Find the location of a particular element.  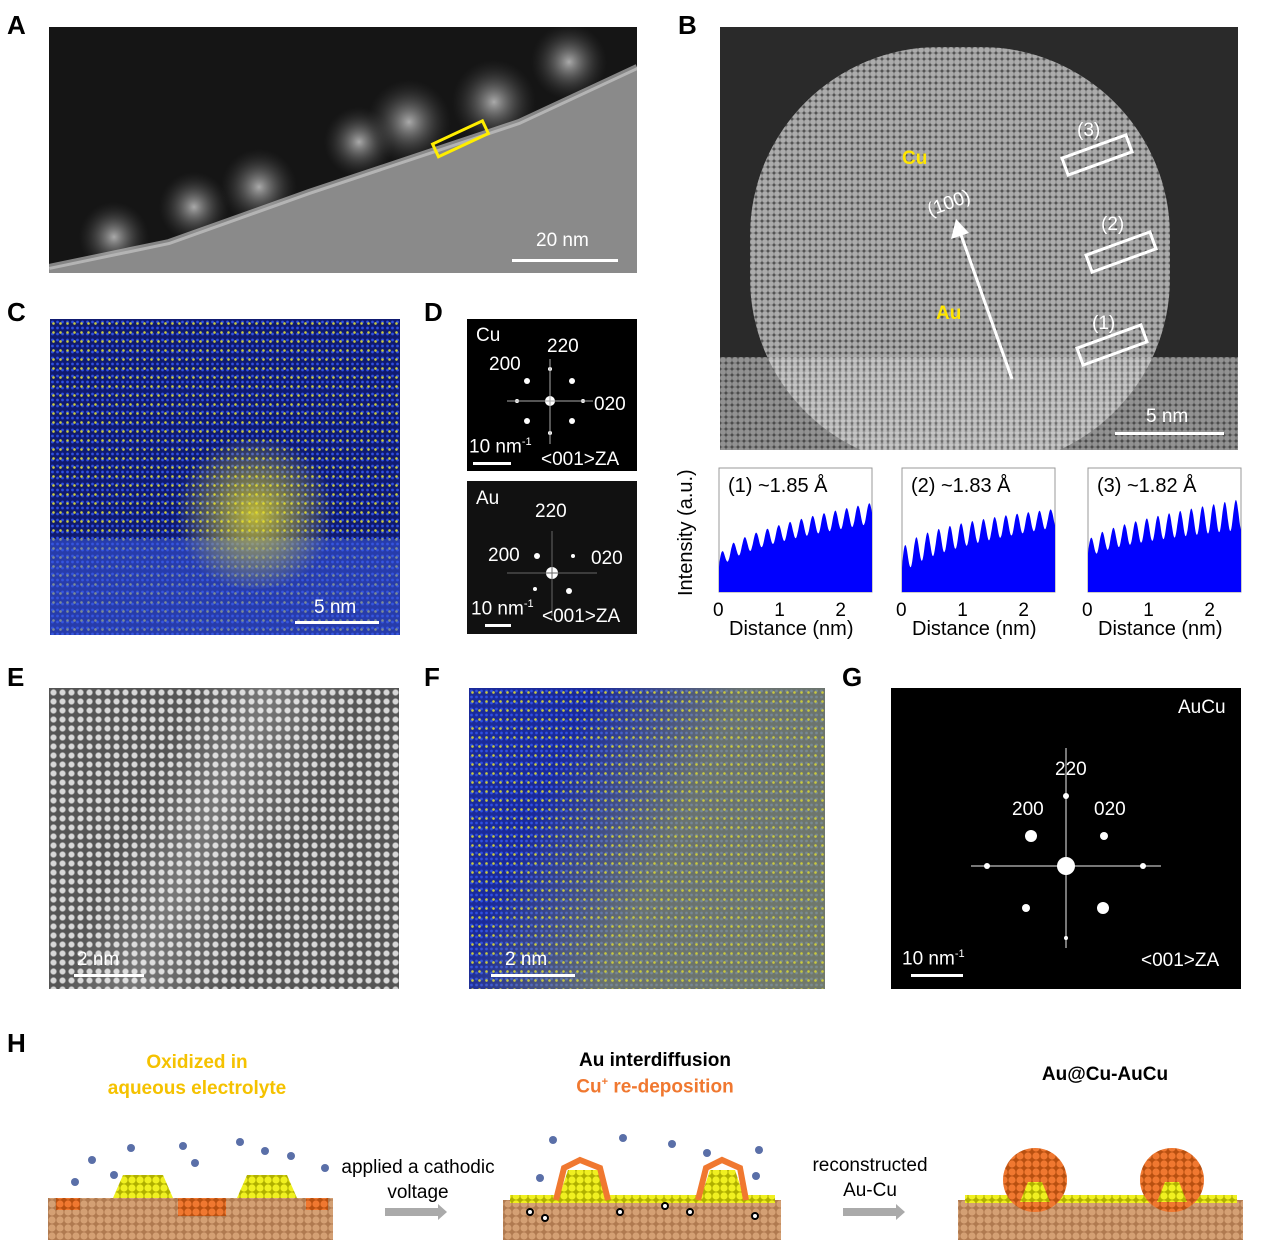

scale-bar-g is located at coordinates (937, 975).